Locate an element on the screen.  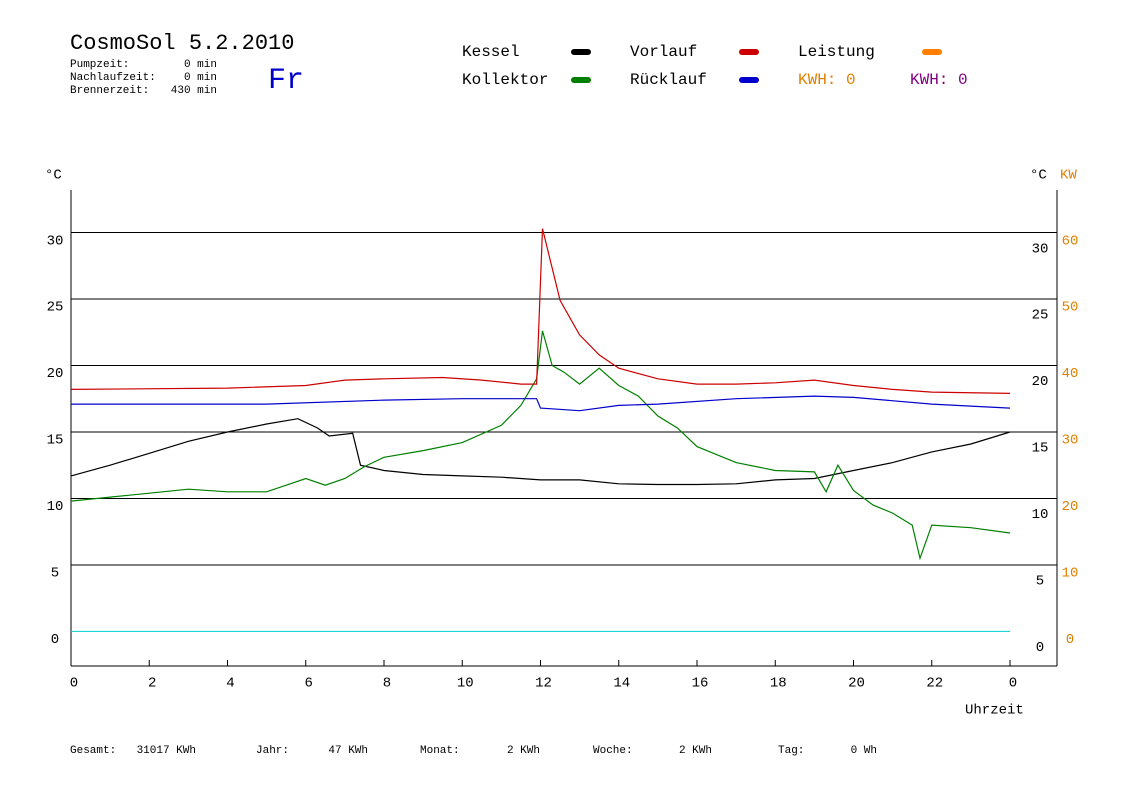
y-tick-label: 20 is located at coordinates (55, 374).